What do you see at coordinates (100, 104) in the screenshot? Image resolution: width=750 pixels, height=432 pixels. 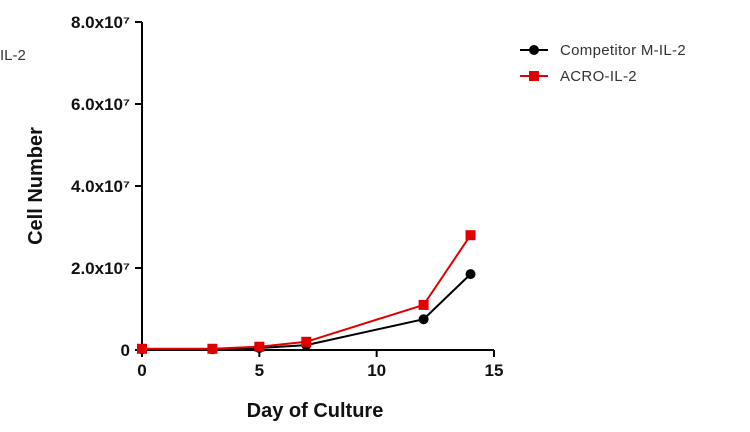 I see `y-tick-label: 6.0x10⁷` at bounding box center [100, 104].